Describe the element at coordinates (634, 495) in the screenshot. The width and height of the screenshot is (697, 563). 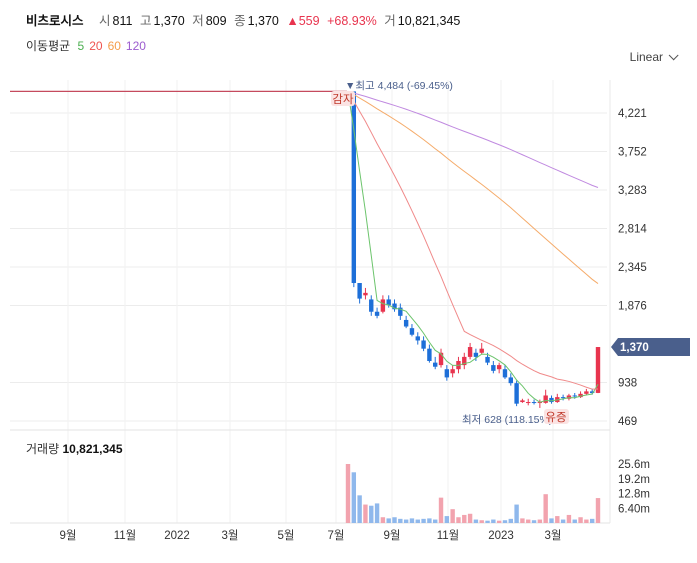
I see `volume-tick-label: 12.8m` at that location.